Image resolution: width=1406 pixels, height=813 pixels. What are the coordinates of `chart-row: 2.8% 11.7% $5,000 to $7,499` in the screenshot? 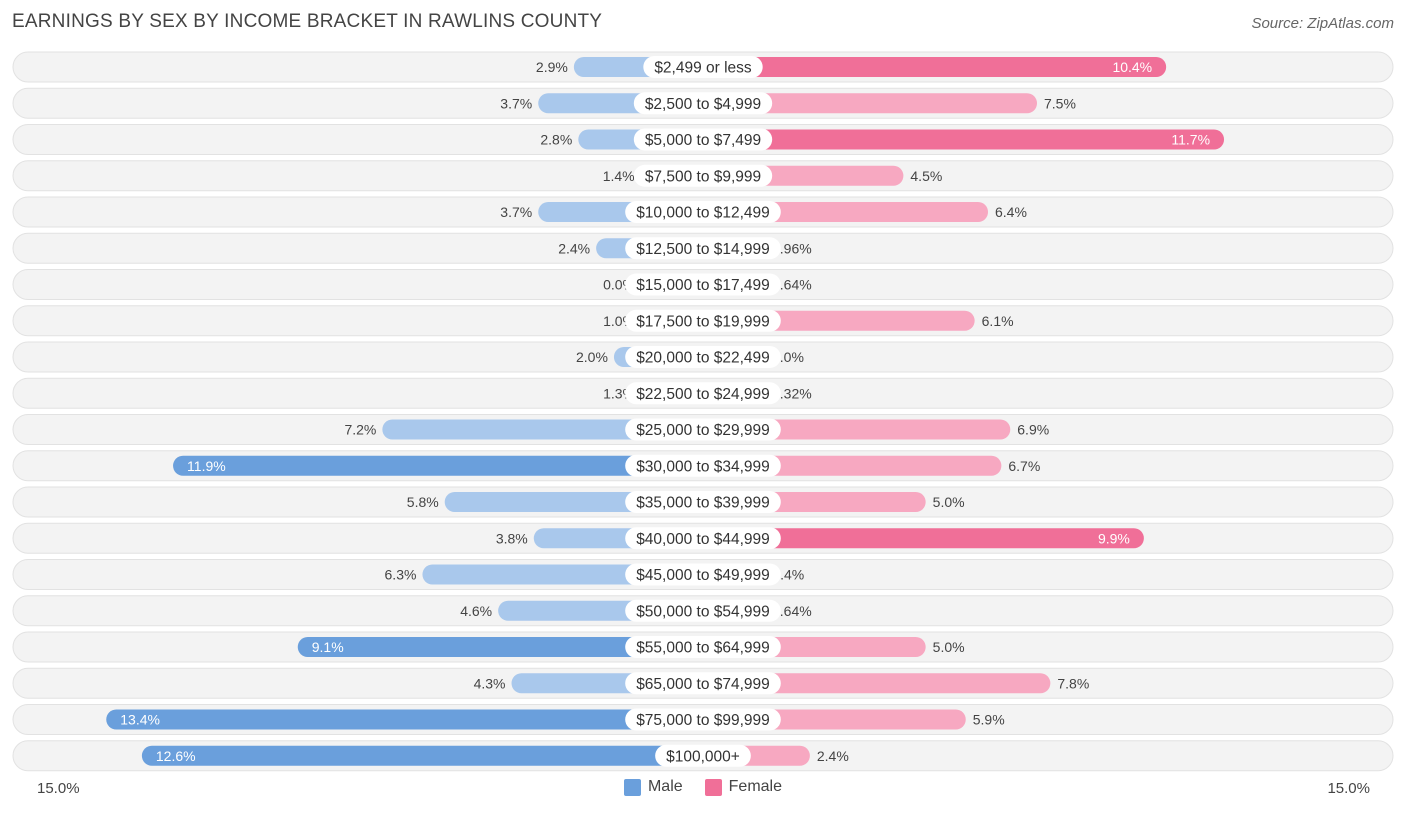 It's located at (703, 139).